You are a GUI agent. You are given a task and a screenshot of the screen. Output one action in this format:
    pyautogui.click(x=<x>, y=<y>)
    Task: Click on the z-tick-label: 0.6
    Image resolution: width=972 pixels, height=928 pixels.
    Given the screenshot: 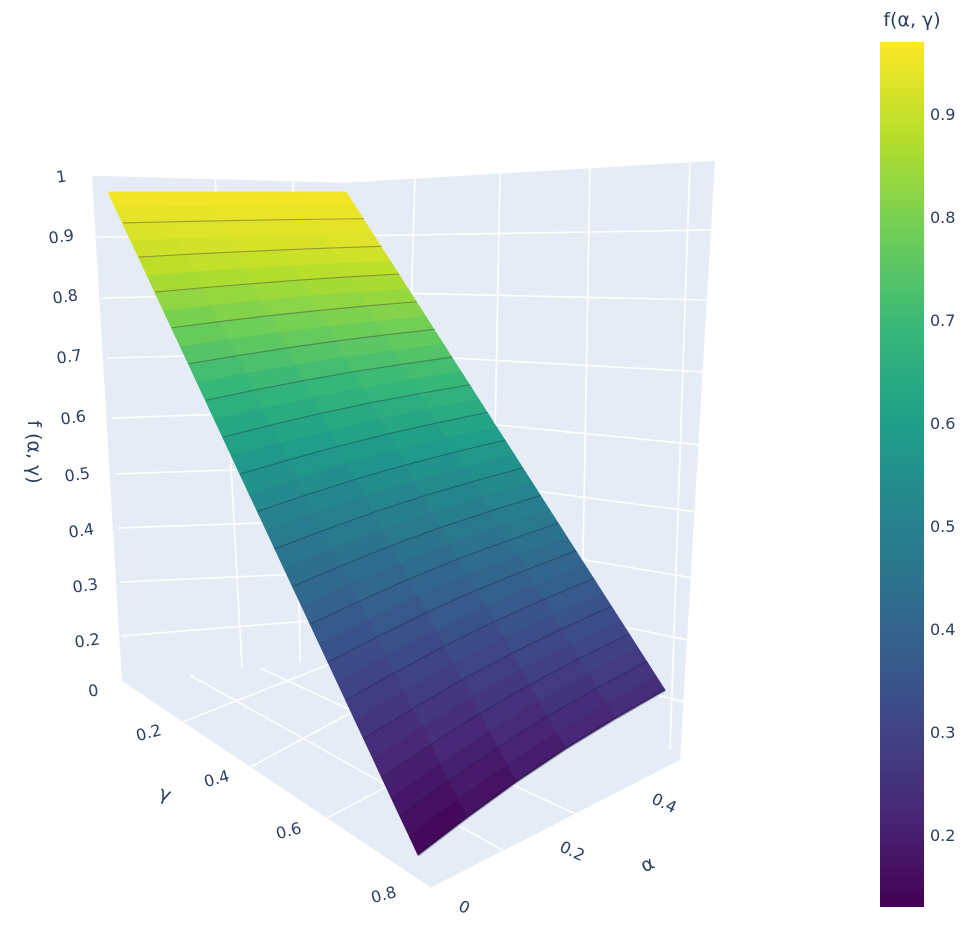 What is the action you would take?
    pyautogui.click(x=73, y=417)
    